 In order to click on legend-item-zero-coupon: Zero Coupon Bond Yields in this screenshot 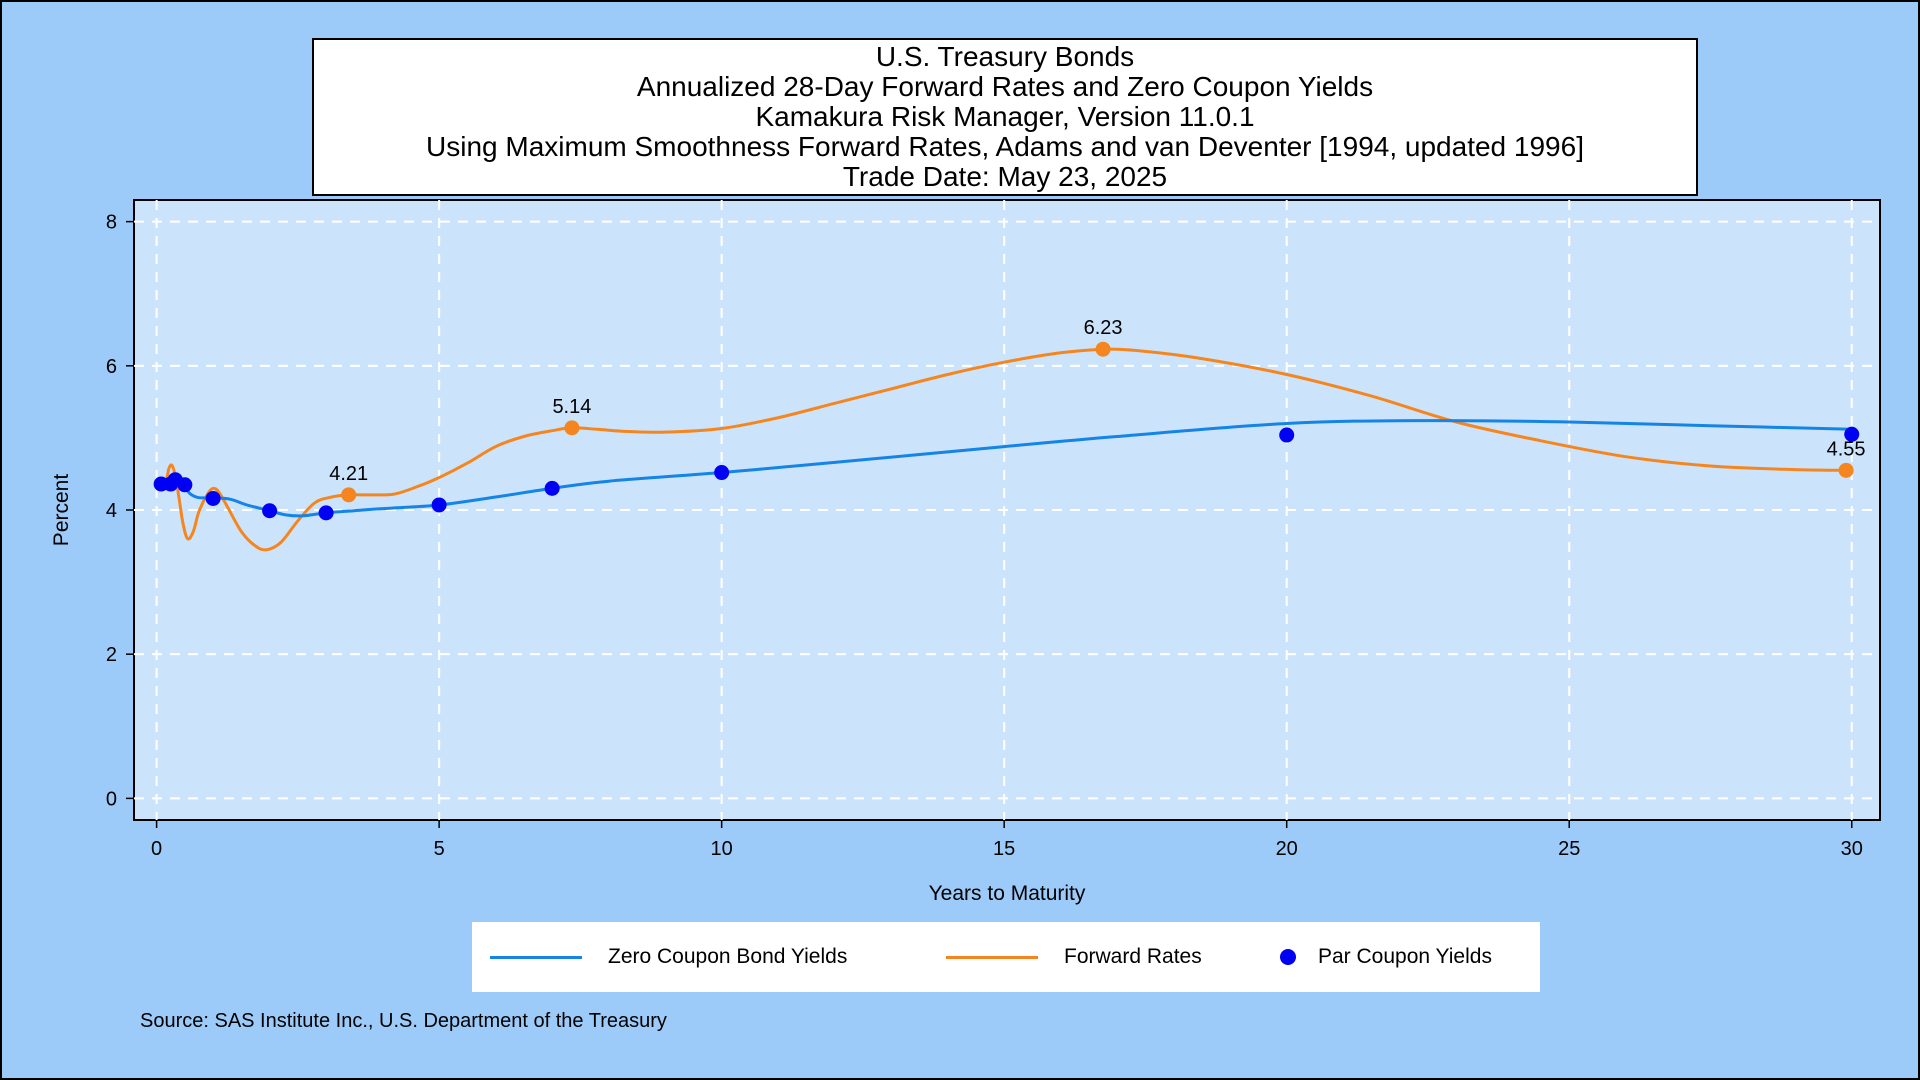, I will do `click(668, 957)`.